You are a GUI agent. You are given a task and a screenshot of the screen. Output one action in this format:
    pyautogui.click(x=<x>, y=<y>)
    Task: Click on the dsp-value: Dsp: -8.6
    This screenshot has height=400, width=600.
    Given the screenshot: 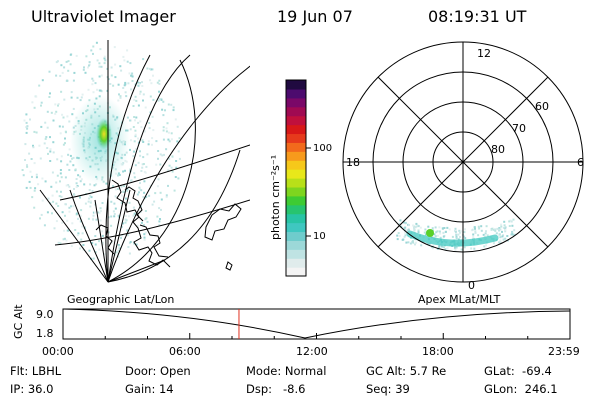 What is the action you would take?
    pyautogui.click(x=276, y=389)
    